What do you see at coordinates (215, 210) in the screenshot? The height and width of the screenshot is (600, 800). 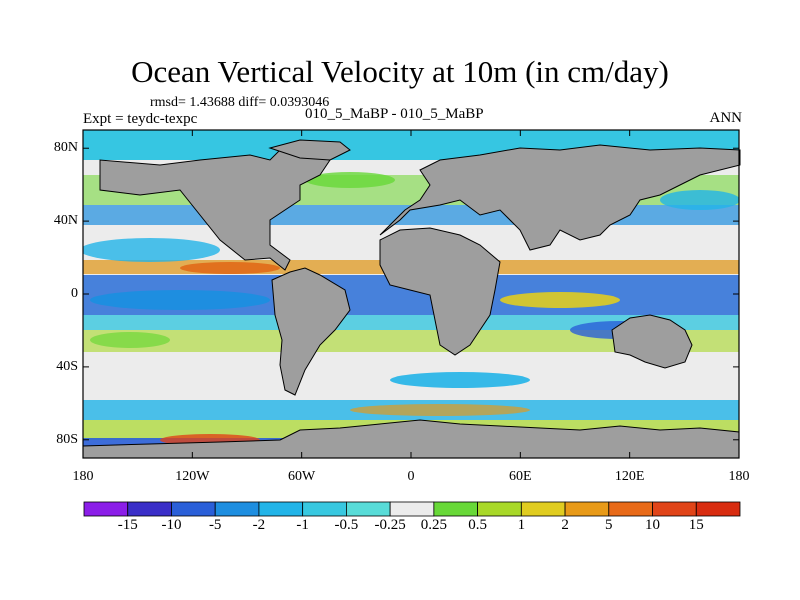 I see `land-north-america` at bounding box center [215, 210].